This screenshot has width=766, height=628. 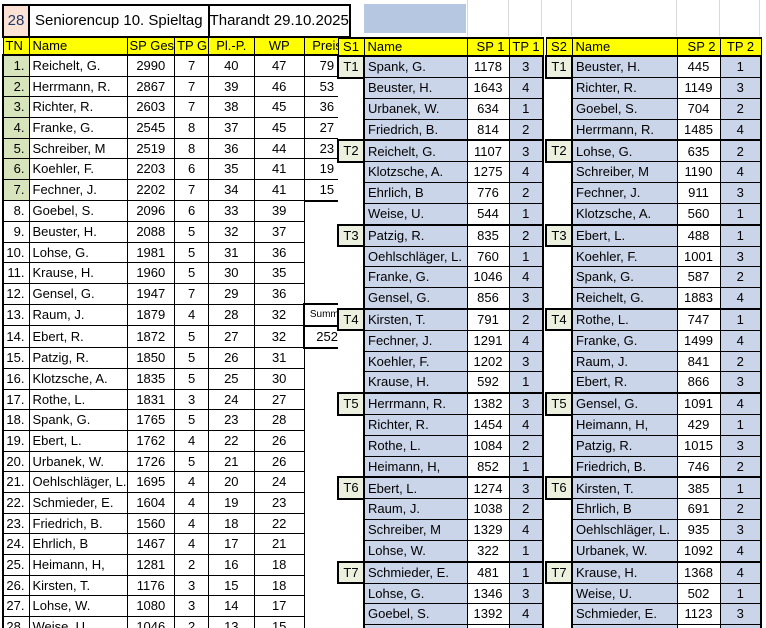 I want to click on rank-cell: 5., so click(x=16, y=148).